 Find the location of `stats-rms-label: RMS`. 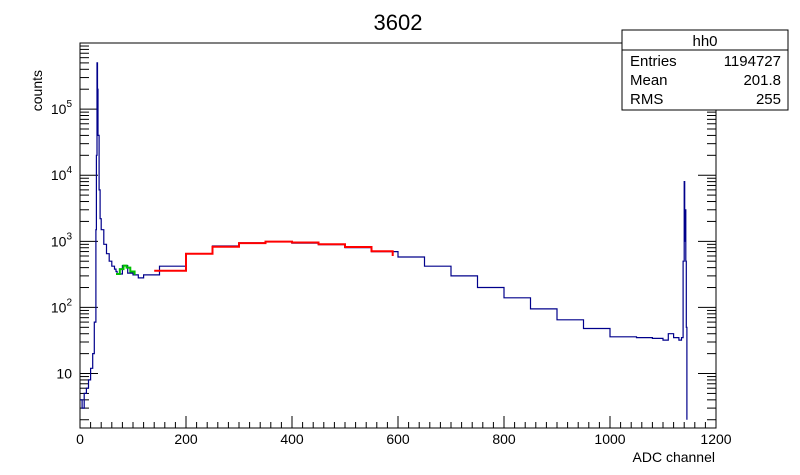

stats-rms-label: RMS is located at coordinates (646, 99).